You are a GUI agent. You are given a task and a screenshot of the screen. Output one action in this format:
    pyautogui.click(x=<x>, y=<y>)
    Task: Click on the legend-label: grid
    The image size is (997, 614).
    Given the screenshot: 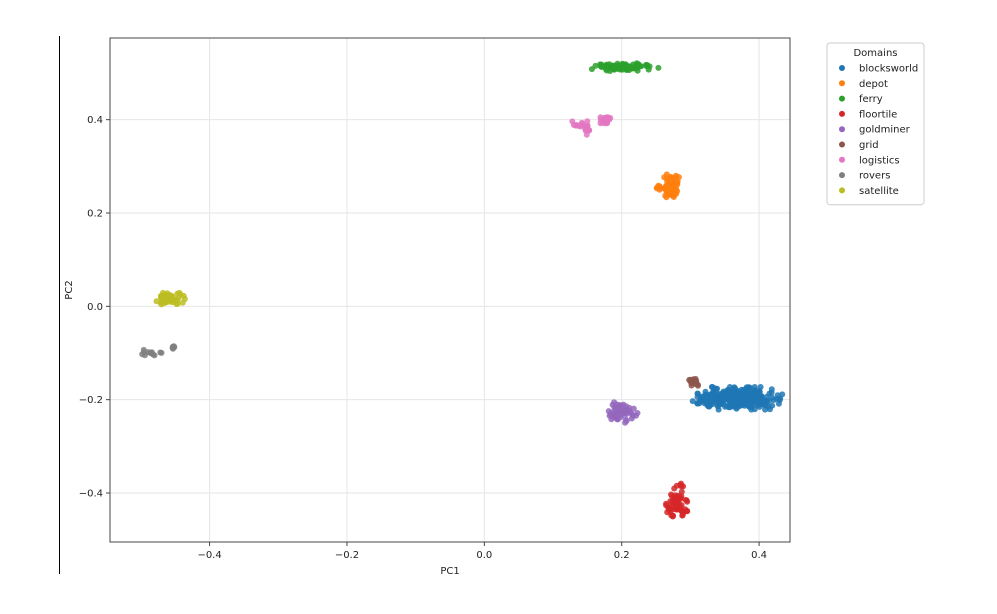 What is the action you would take?
    pyautogui.click(x=869, y=145)
    